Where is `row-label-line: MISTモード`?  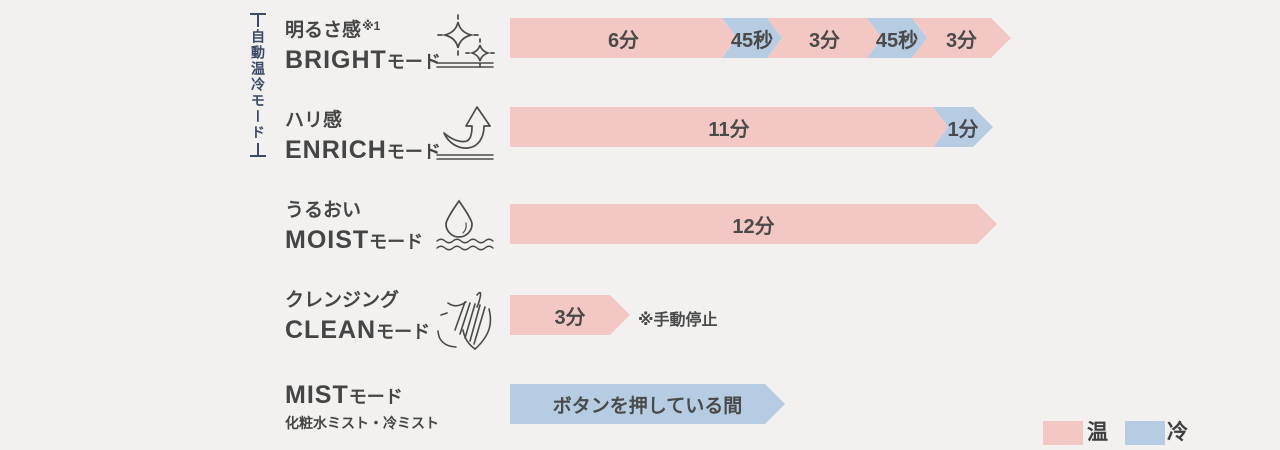 row-label-line: MISTモード is located at coordinates (360, 396).